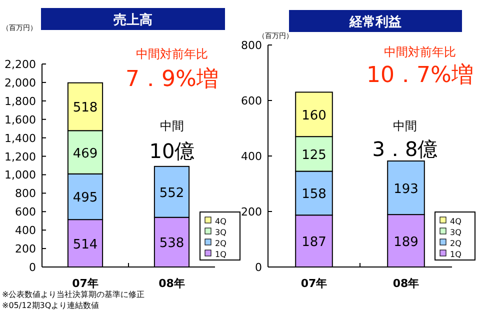  What do you see at coordinates (420, 75) in the screenshot?
I see `annotation: 10．7%増` at bounding box center [420, 75].